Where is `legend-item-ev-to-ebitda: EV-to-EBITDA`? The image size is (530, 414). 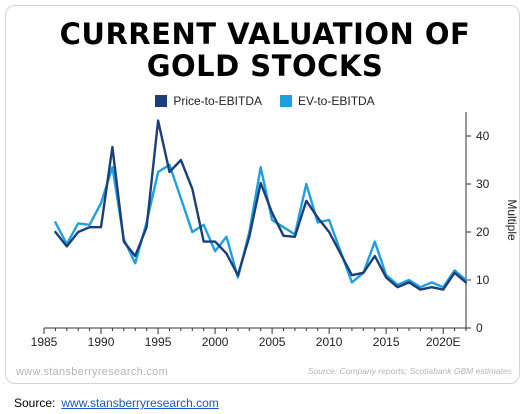 legend-item-ev-to-ebitda: EV-to-EBITDA is located at coordinates (327, 101).